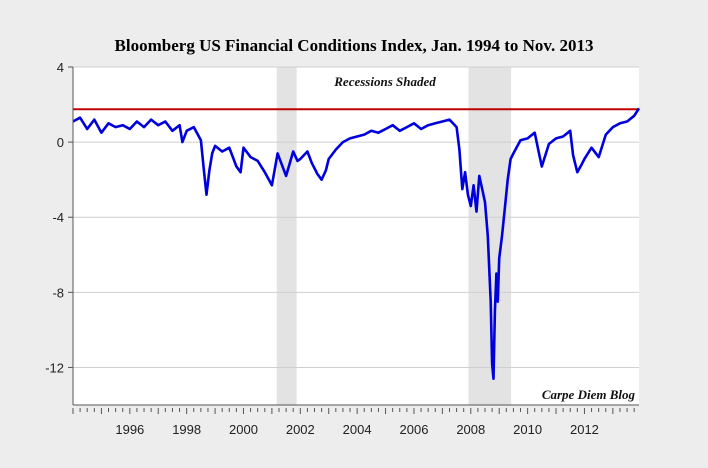  What do you see at coordinates (357, 429) in the screenshot?
I see `x-tick-label: 2004` at bounding box center [357, 429].